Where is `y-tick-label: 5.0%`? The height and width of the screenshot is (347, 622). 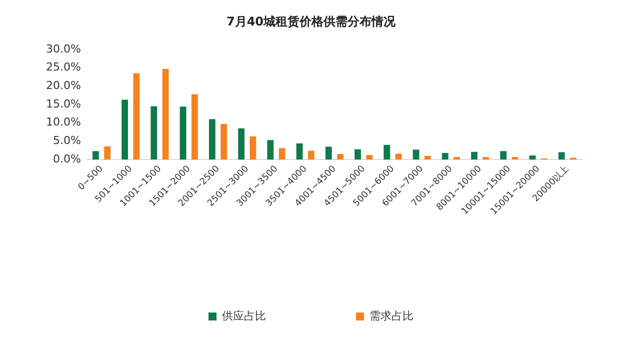 y-tick-label: 5.0% is located at coordinates (66, 141).